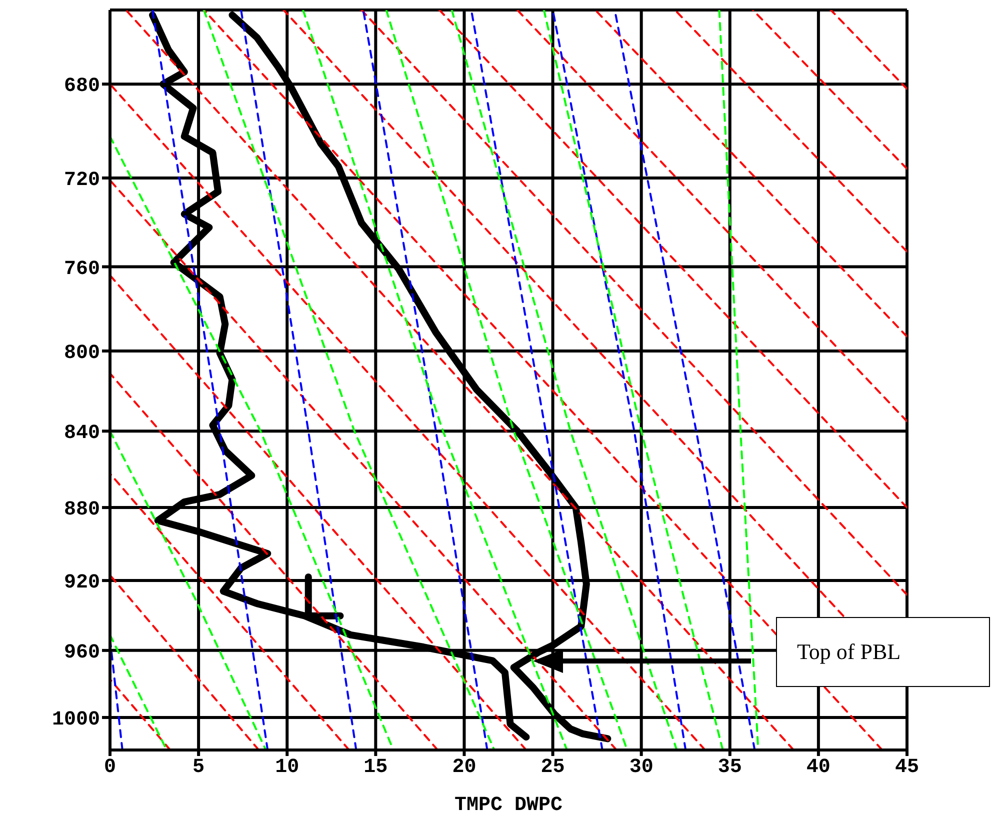 The width and height of the screenshot is (992, 837). I want to click on y-tick-label: 920, so click(82, 583).